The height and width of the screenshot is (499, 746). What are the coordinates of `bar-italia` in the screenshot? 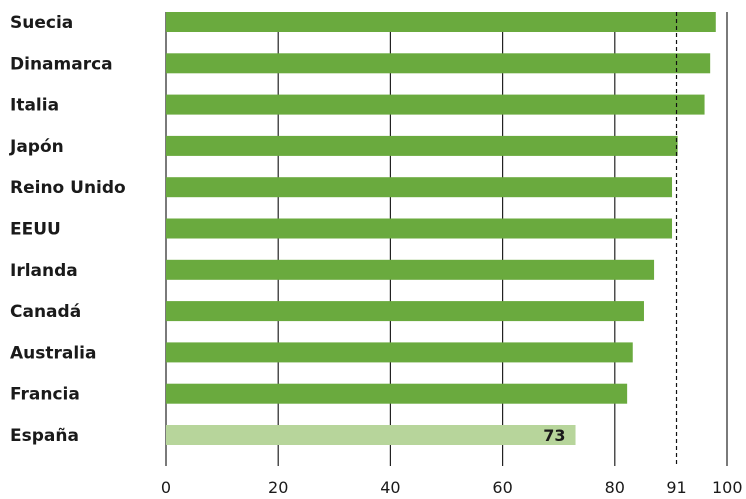 It's located at (435, 104).